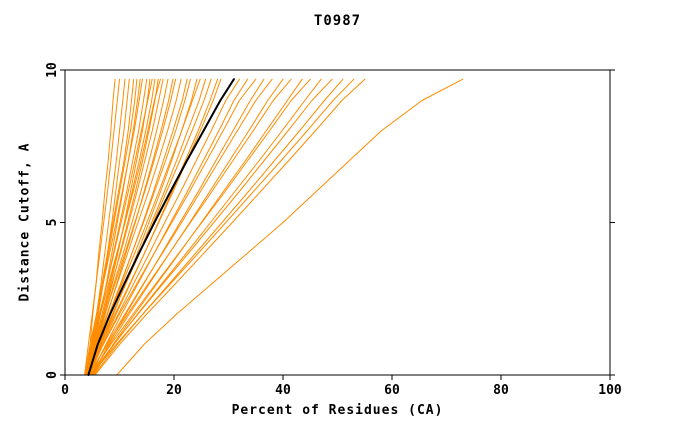 Image resolution: width=680 pixels, height=440 pixels. I want to click on y-axis-label: Distance Cutoff, A, so click(25, 222).